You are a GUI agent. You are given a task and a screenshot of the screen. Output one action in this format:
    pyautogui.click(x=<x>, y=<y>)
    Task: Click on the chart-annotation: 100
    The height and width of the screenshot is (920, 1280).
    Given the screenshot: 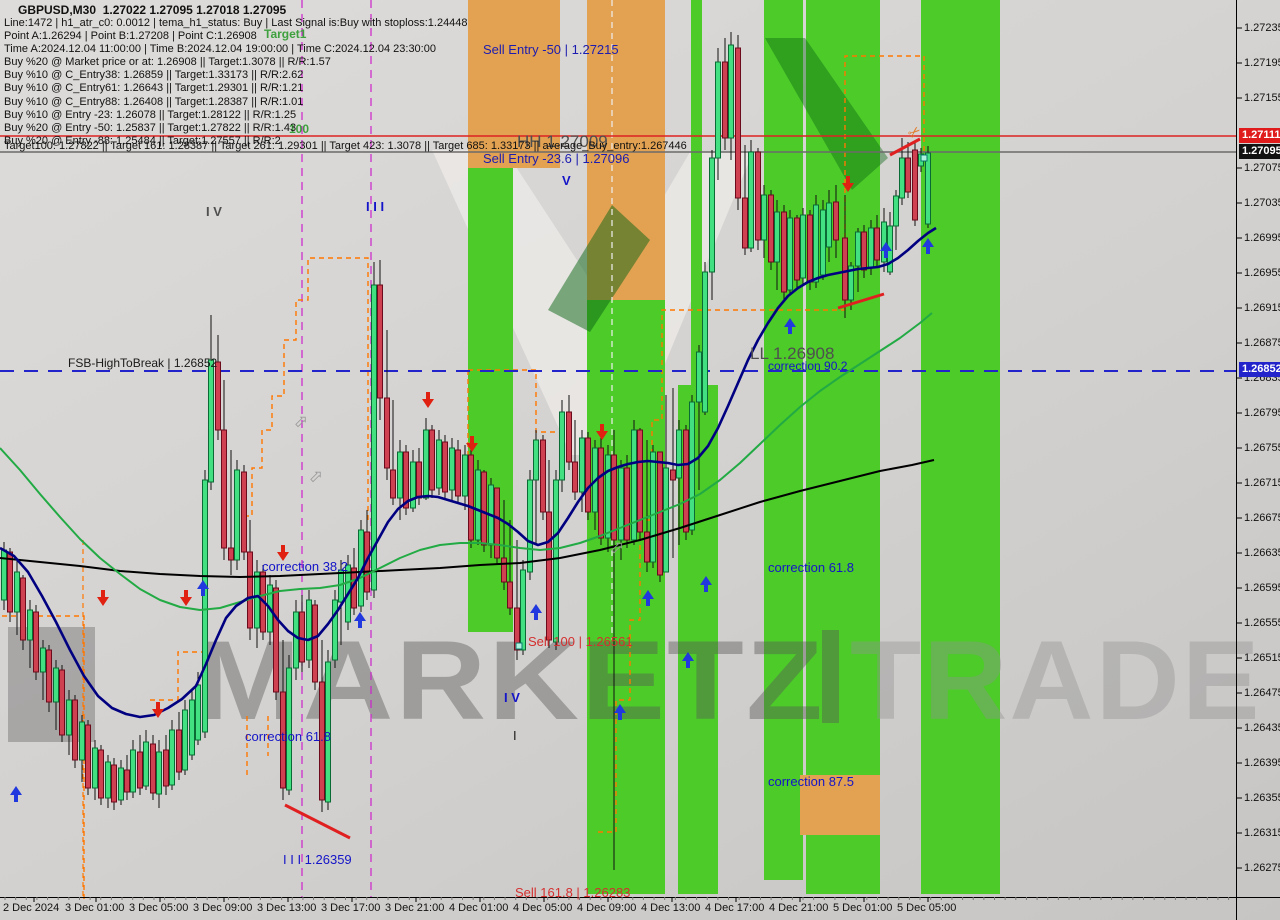 What is the action you would take?
    pyautogui.click(x=299, y=129)
    